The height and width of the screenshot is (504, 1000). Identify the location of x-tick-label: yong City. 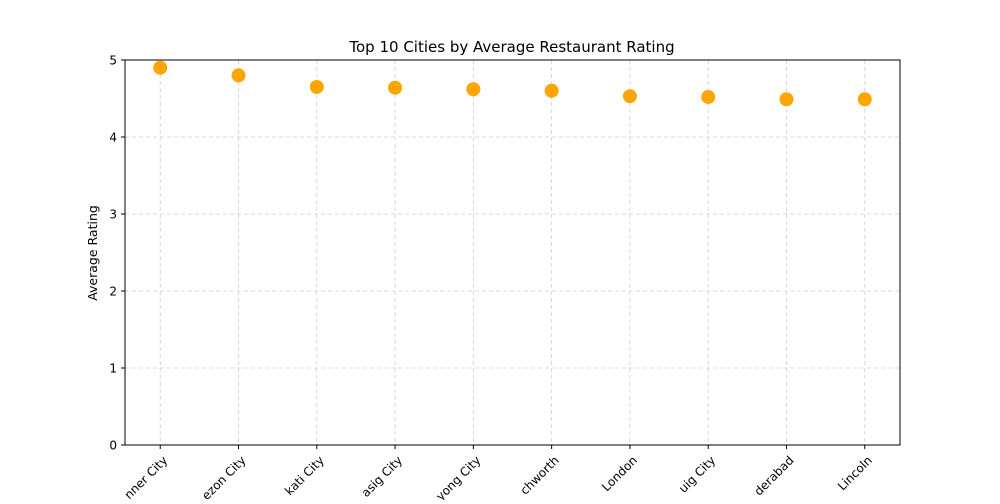
(458, 476).